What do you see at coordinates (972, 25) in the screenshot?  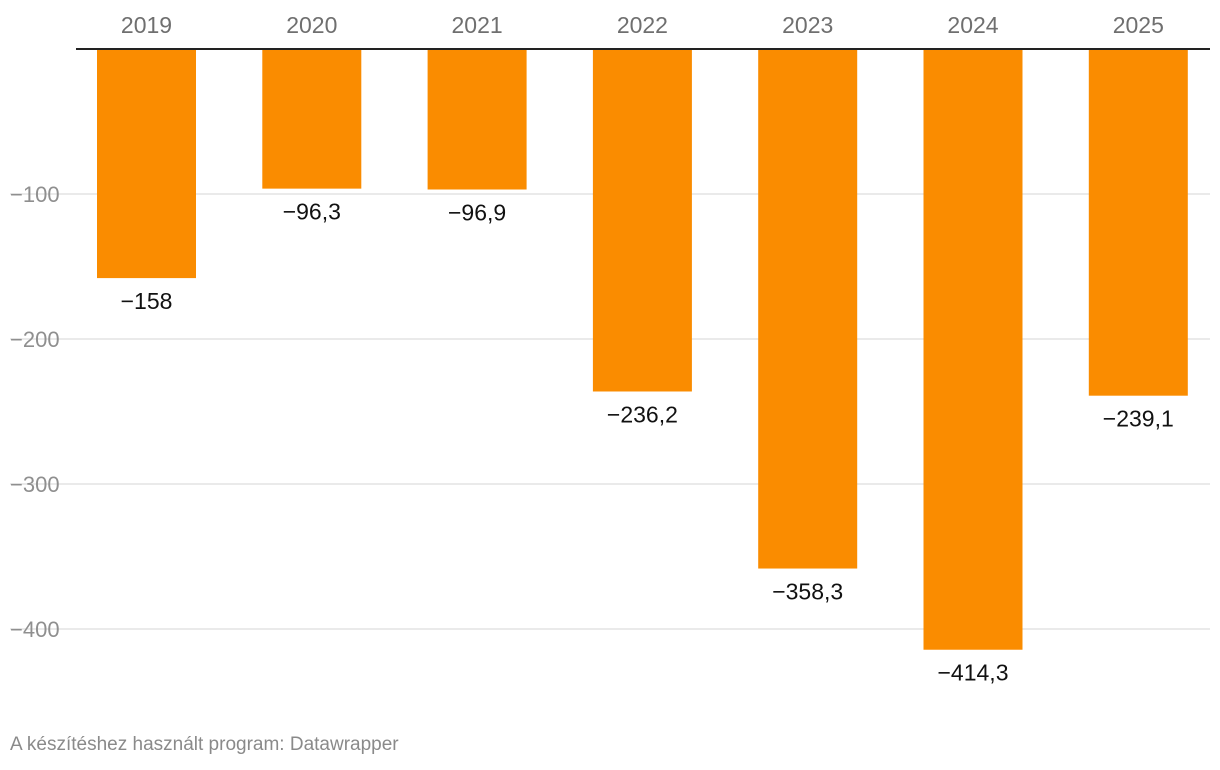 I see `category-label: 2024` at bounding box center [972, 25].